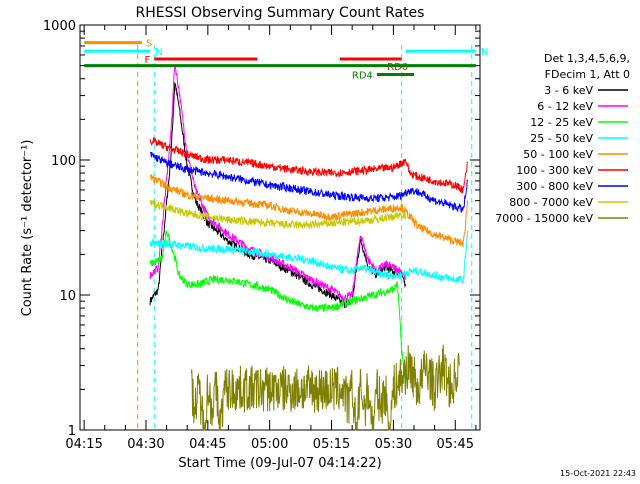 This screenshot has height=484, width=640. What do you see at coordinates (544, 218) in the screenshot?
I see `legend-label: 7000 - 15000 keV` at bounding box center [544, 218].